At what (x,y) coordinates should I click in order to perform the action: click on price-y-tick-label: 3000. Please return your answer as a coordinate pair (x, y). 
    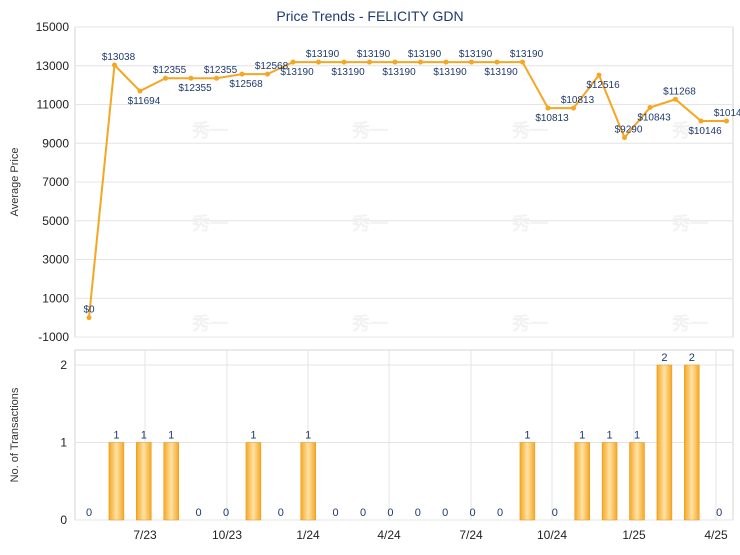
    Looking at the image, I should click on (55, 260).